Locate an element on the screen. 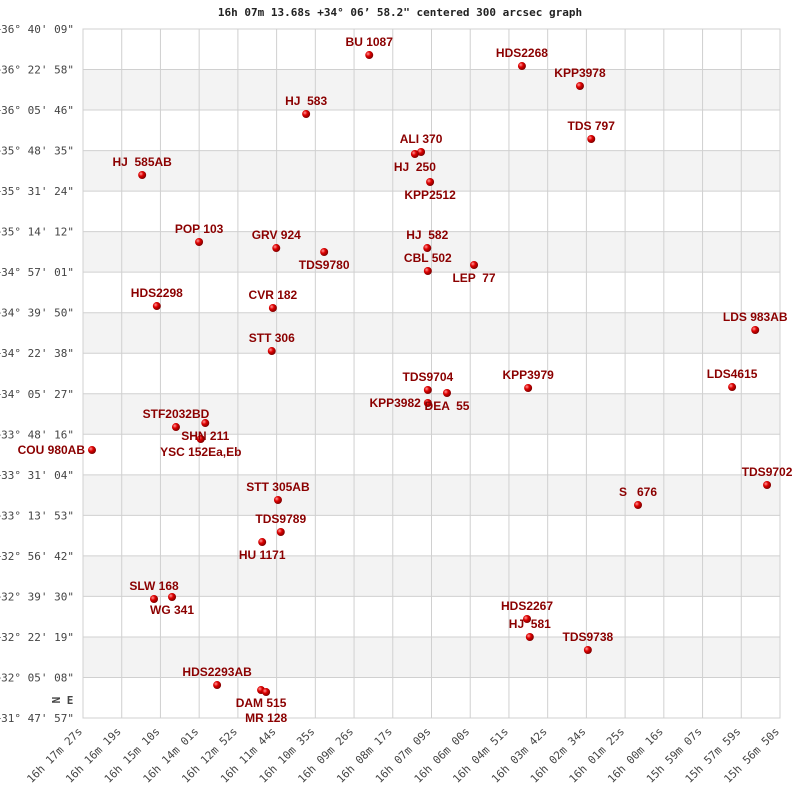  star-label: KPP3982 is located at coordinates (395, 403).